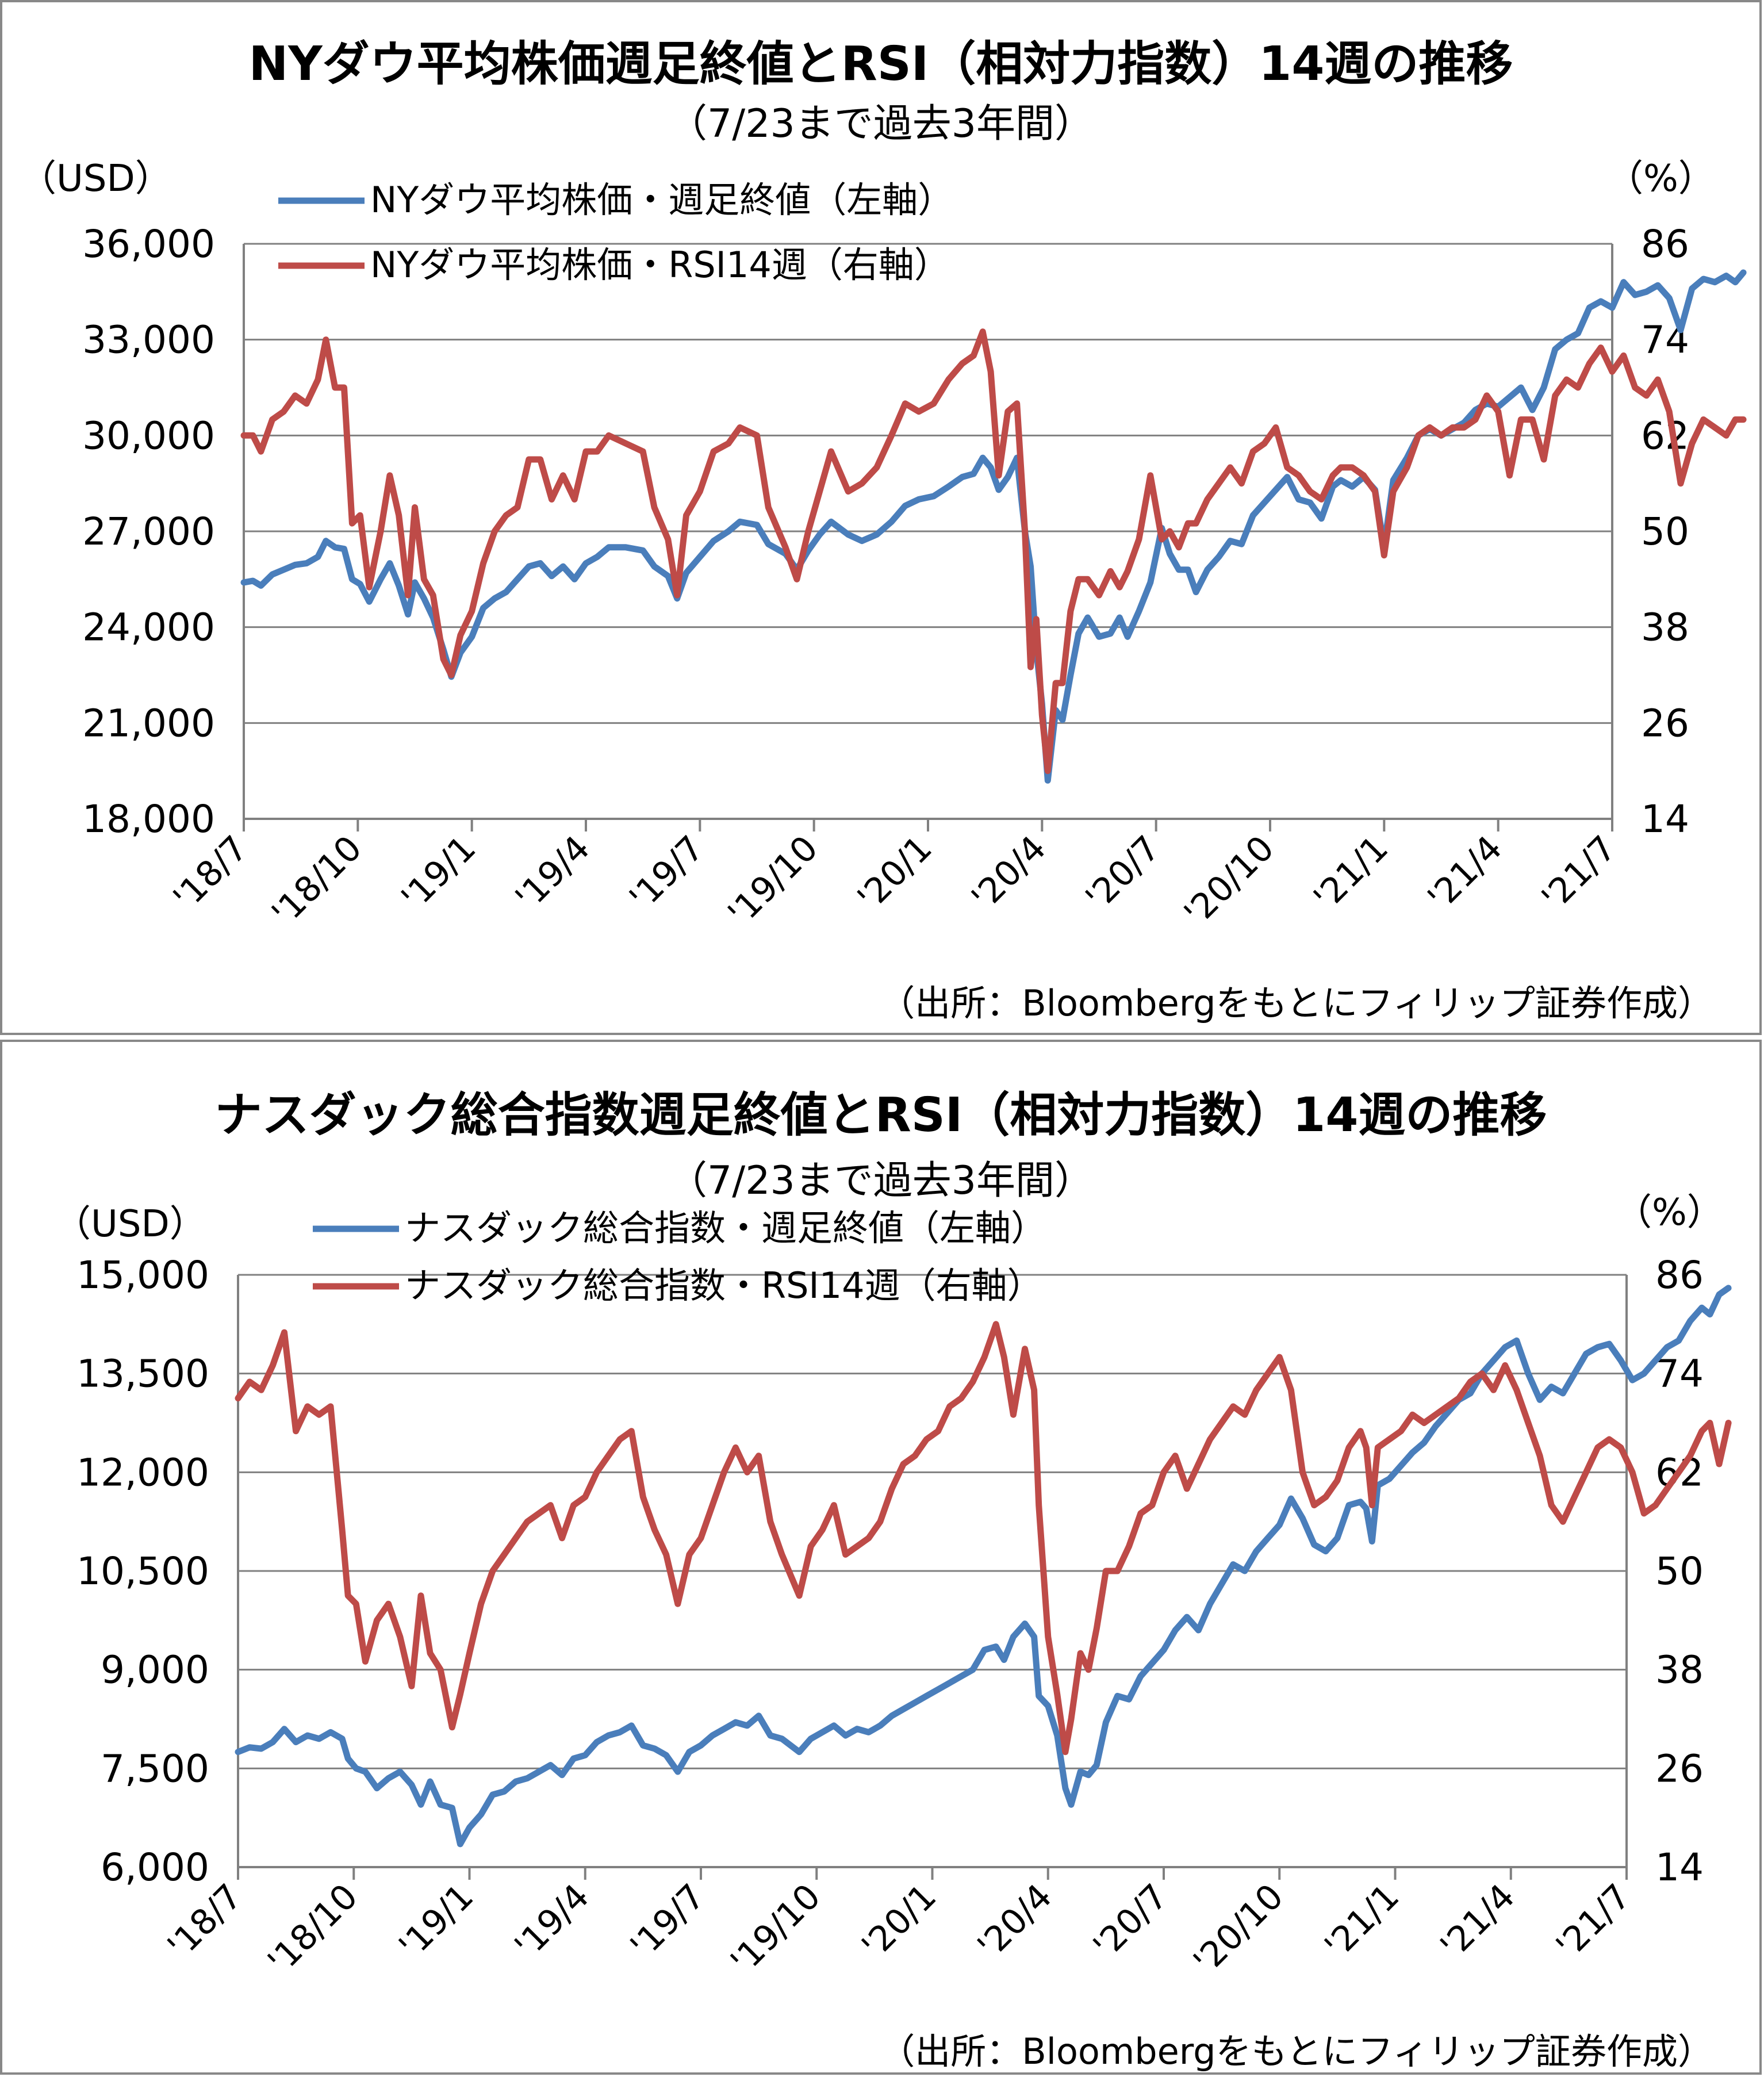  Describe the element at coordinates (1679, 1374) in the screenshot. I see `y-right-tick-label: 74` at that location.